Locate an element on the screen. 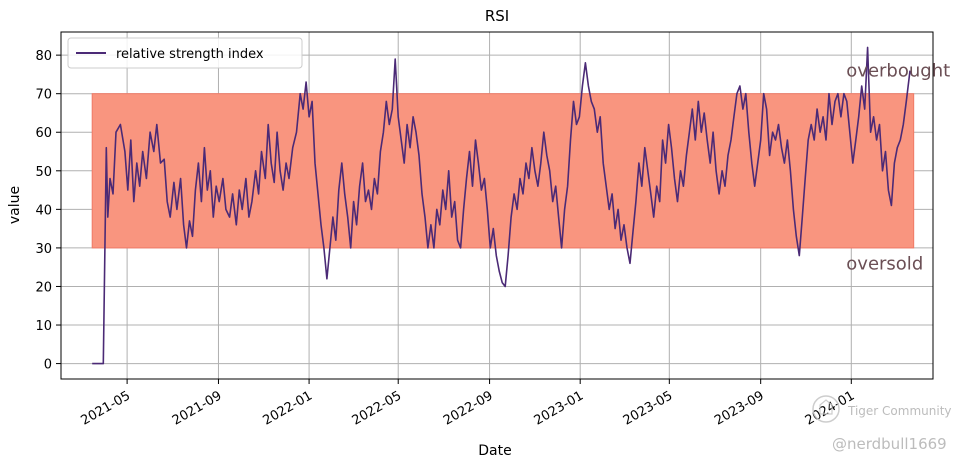 The image size is (966, 466). x-tick-label: 2021-09 is located at coordinates (197, 408).